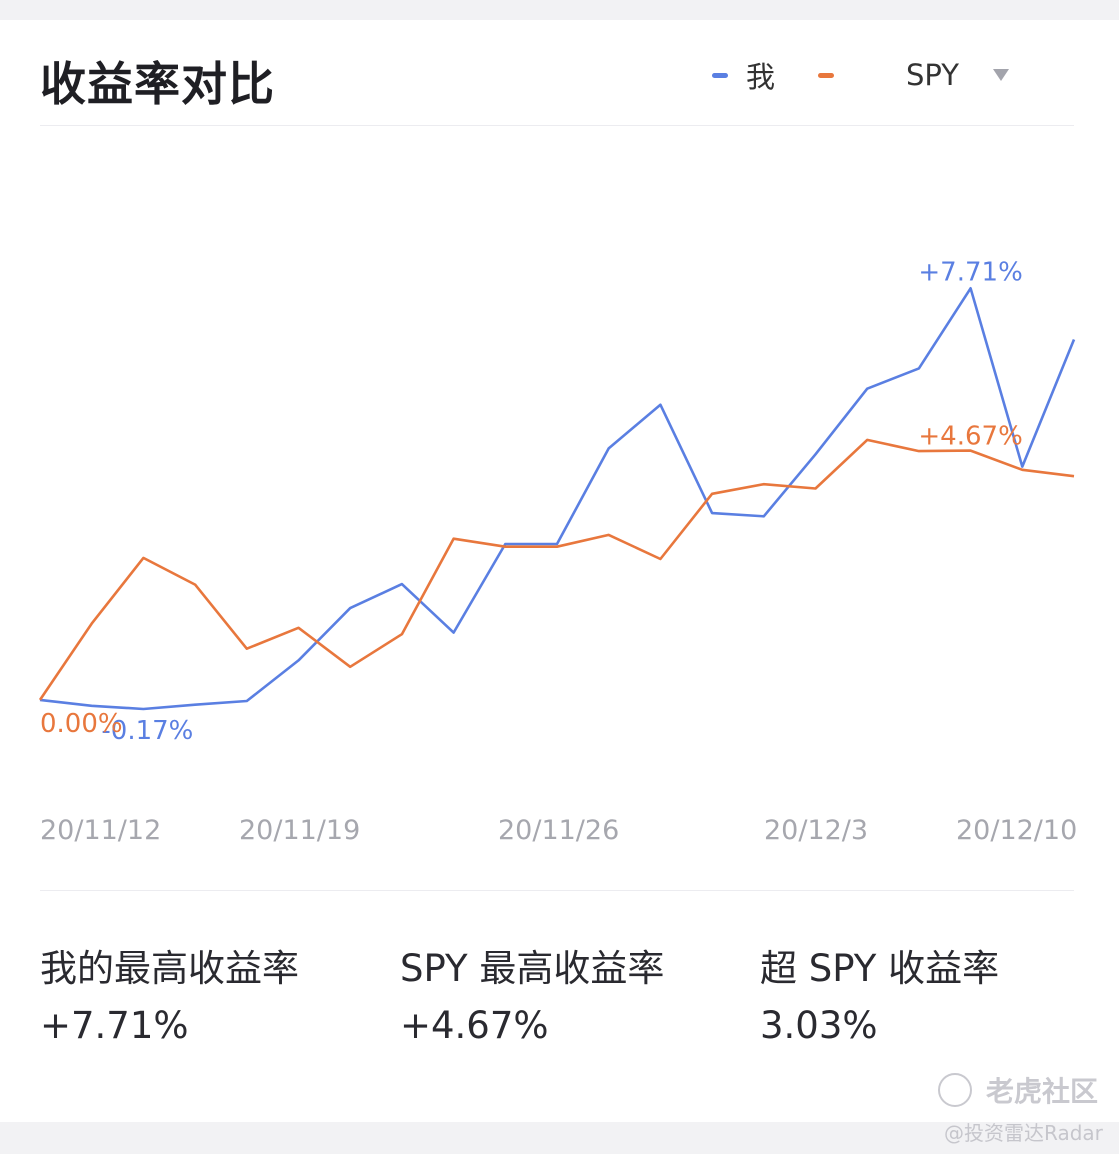  I want to click on caret-down-icon, so click(1001, 75).